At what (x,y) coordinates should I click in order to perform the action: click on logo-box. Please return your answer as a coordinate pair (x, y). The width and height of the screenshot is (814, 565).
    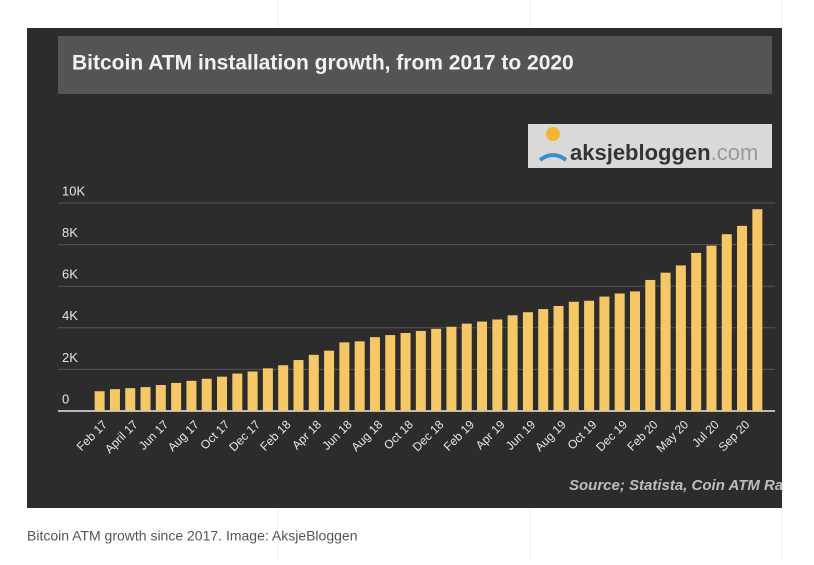
    Looking at the image, I should click on (650, 146).